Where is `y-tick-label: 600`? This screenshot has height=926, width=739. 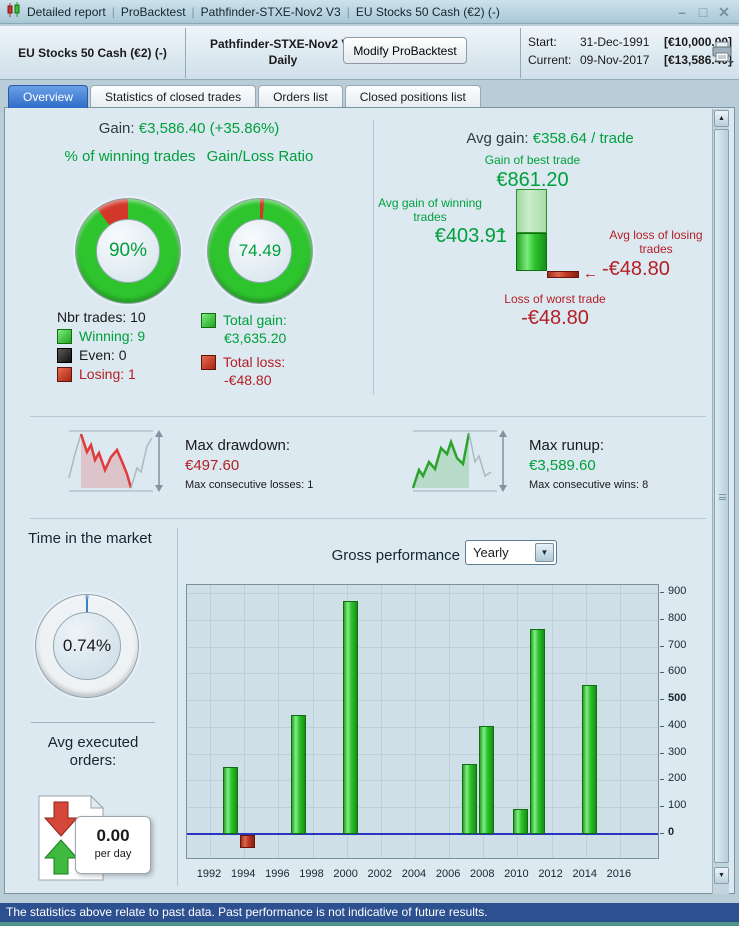
y-tick-label: 600 is located at coordinates (677, 671).